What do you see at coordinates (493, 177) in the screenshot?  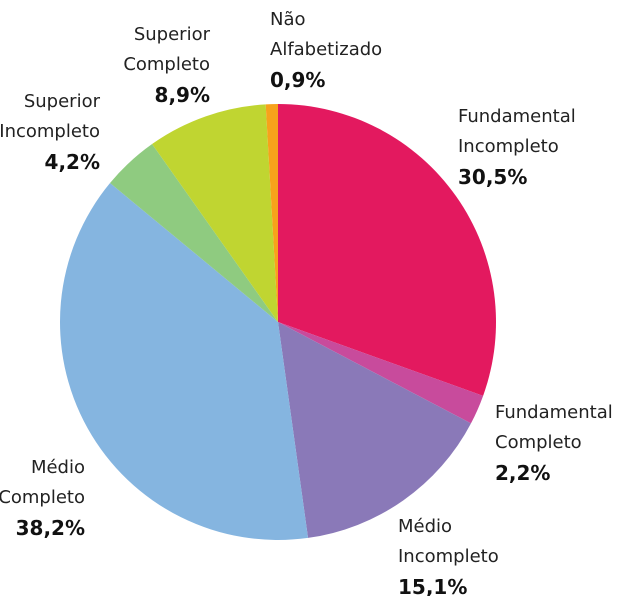 I see `value-label: 30,5%` at bounding box center [493, 177].